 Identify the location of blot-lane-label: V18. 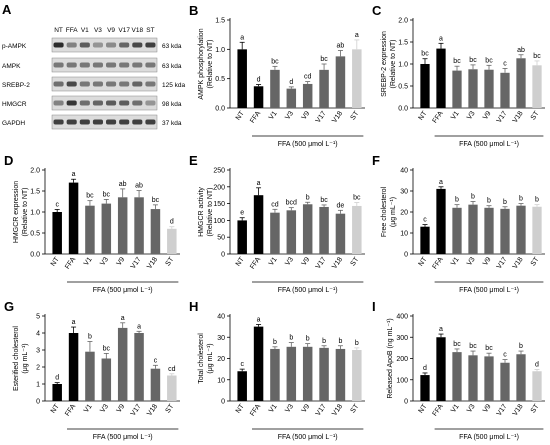
(138, 30).